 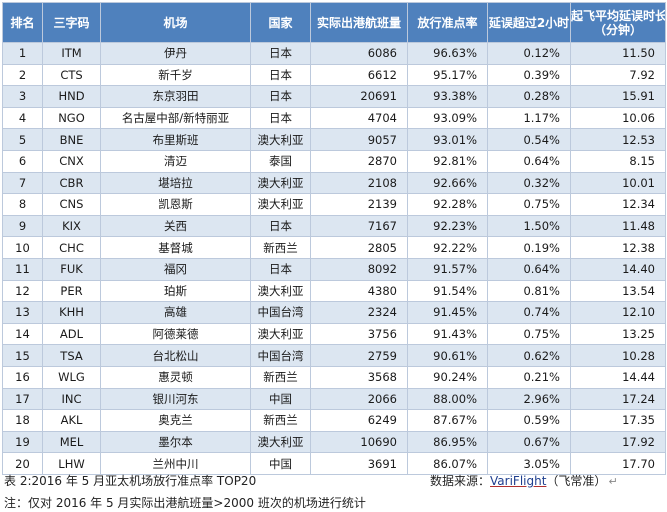 What do you see at coordinates (529, 377) in the screenshot?
I see `cell-delay2h: 0.21%` at bounding box center [529, 377].